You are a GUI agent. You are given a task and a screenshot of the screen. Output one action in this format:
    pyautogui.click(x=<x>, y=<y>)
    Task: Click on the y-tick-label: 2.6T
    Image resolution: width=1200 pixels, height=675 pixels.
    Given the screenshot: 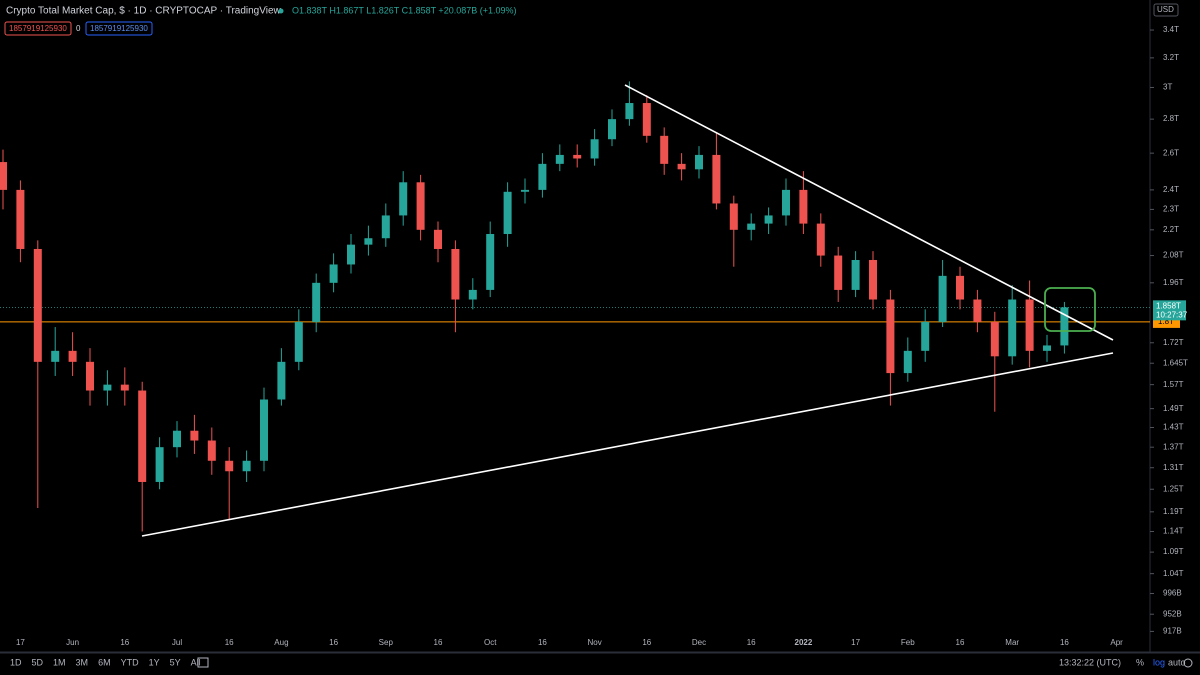 What is the action you would take?
    pyautogui.click(x=1171, y=152)
    